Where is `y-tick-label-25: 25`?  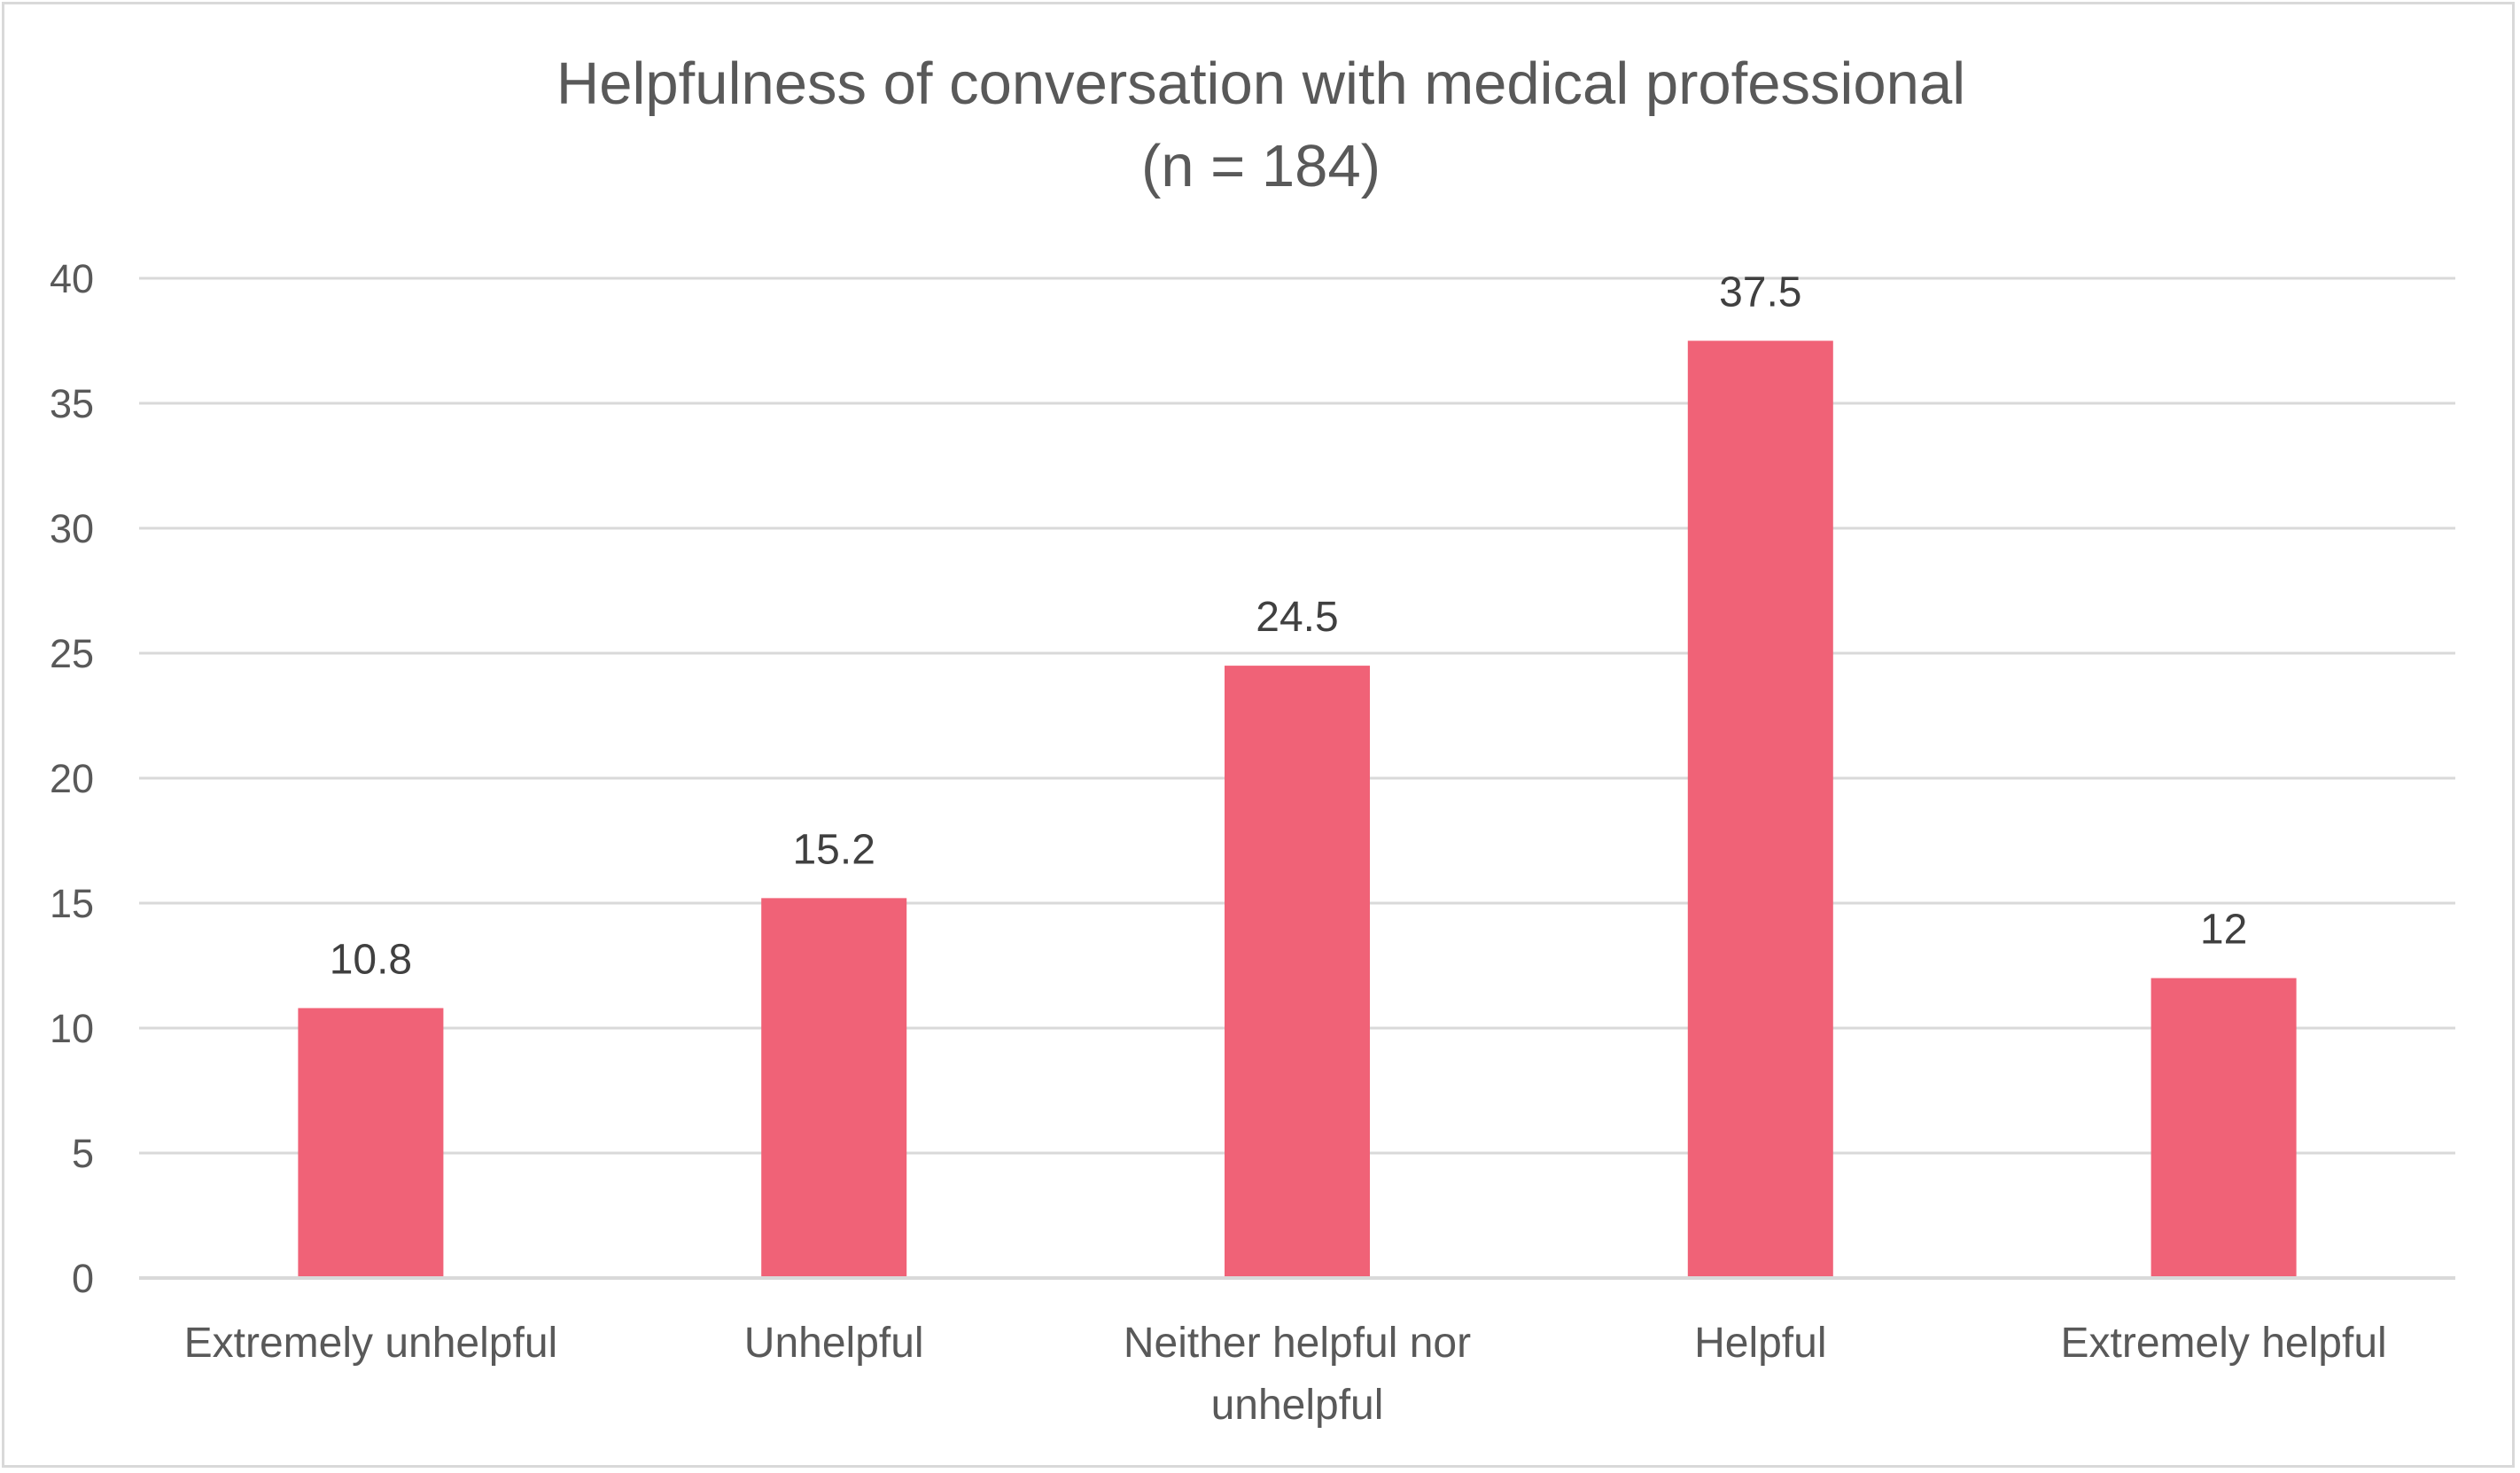
y-tick-label-25: 25 is located at coordinates (72, 653).